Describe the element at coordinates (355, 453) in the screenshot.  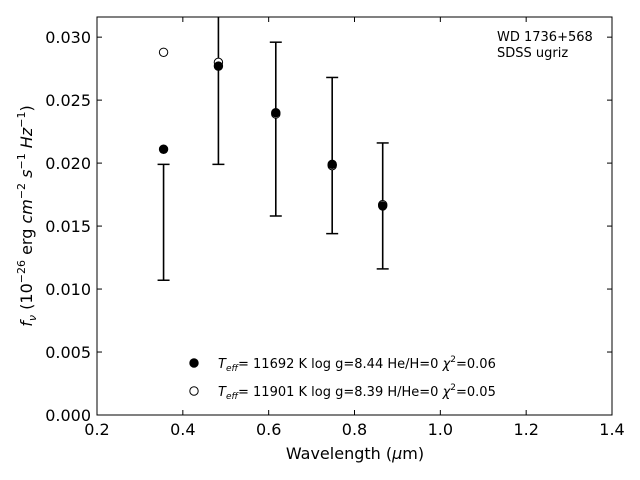
I see `x-axis-label: Wavelength (μm)` at that location.